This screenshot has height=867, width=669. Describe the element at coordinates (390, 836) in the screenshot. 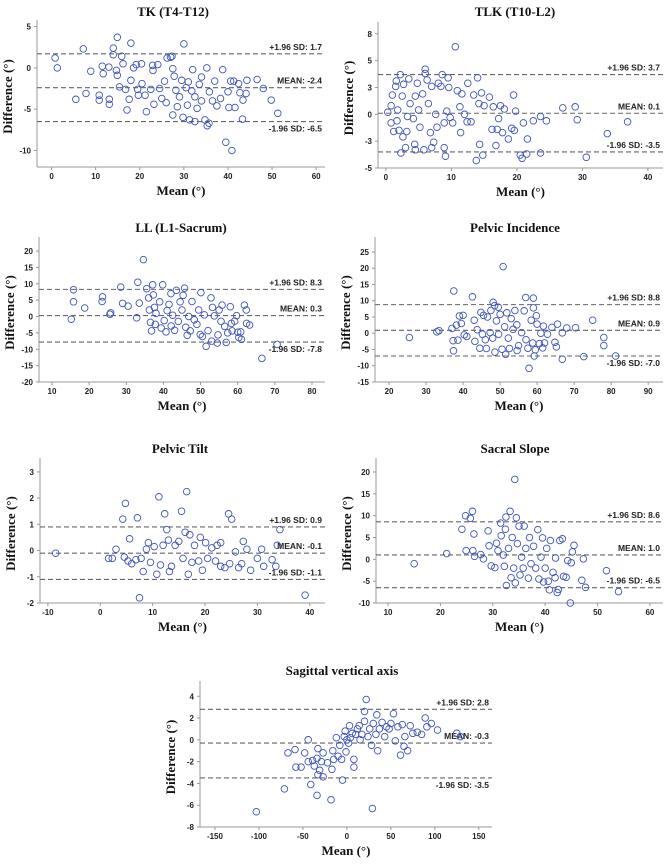

I see `x-tick-label: 50` at that location.